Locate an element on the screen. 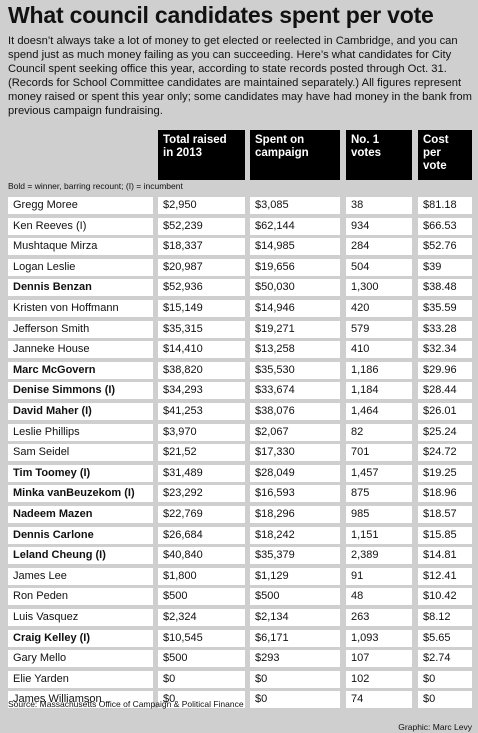  first-choice-votes: 875 is located at coordinates (379, 494).